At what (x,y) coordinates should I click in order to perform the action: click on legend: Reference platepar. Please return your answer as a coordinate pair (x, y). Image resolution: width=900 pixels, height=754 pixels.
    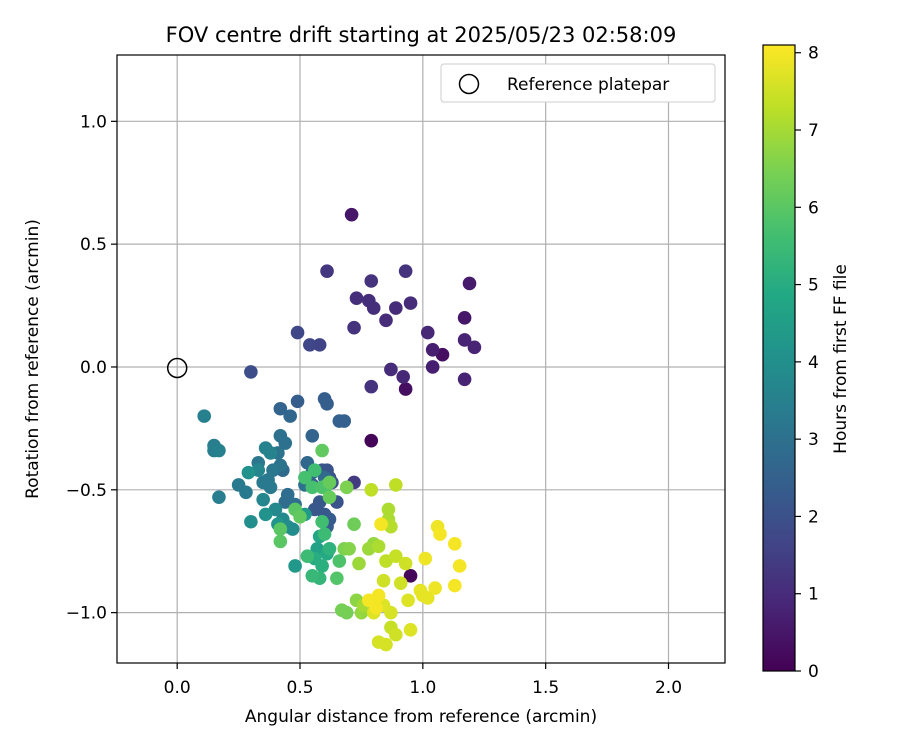
    Looking at the image, I should click on (578, 83).